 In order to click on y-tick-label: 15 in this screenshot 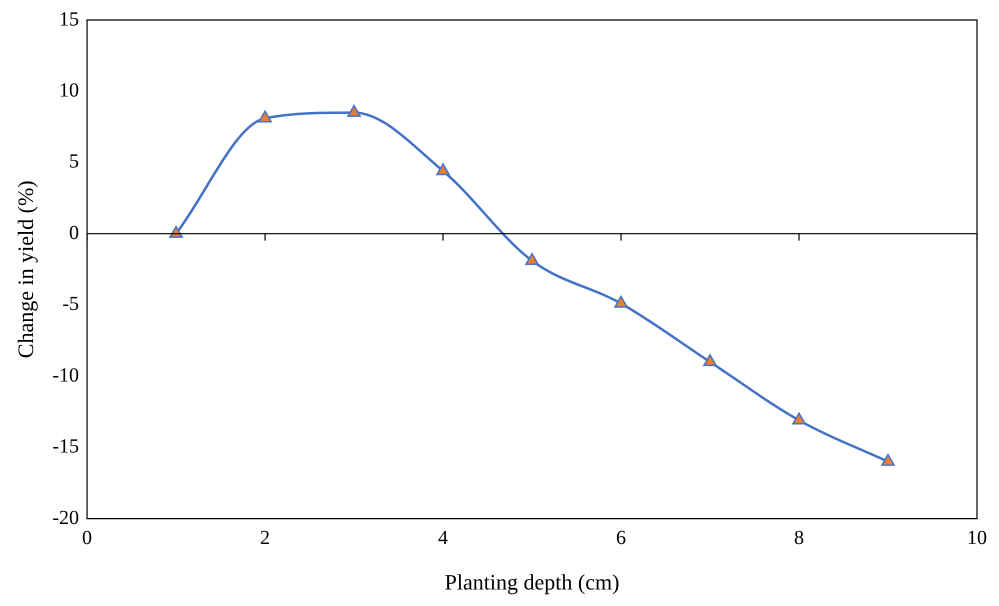, I will do `click(69, 19)`.